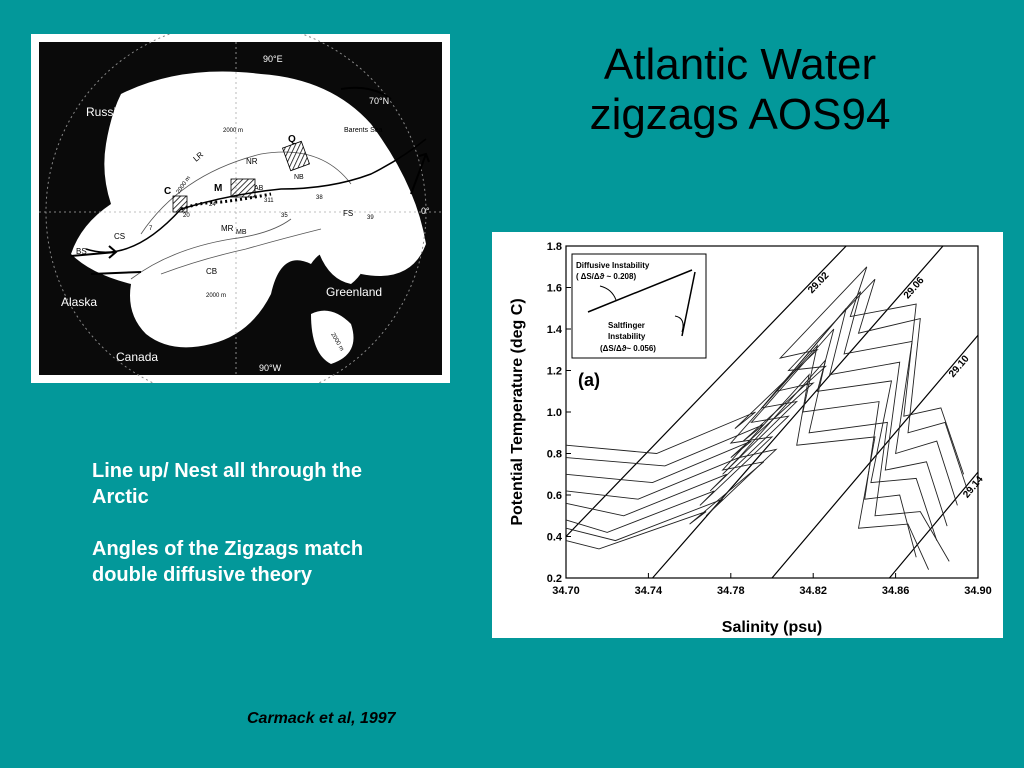 This screenshot has height=768, width=1024. Describe the element at coordinates (679, 324) in the screenshot. I see `inset-arrow-saltfinger` at that location.